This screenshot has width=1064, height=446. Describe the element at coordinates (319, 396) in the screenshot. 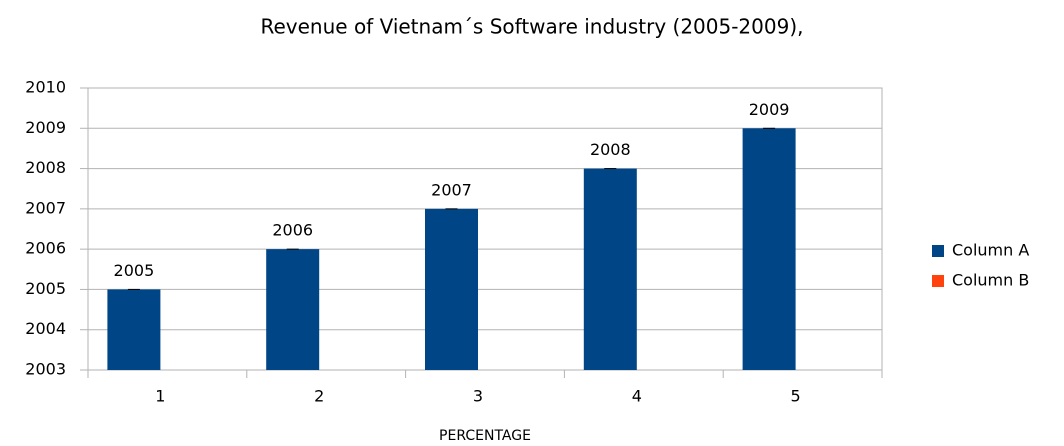

I see `x-tick-label: 2` at that location.